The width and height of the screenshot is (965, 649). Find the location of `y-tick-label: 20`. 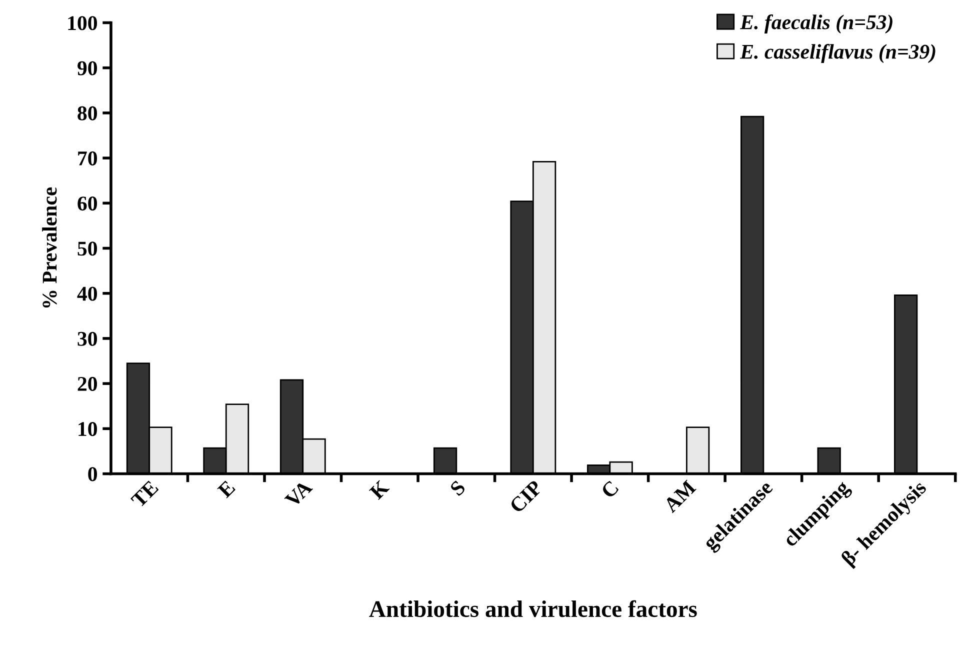

y-tick-label: 20 is located at coordinates (87, 383).